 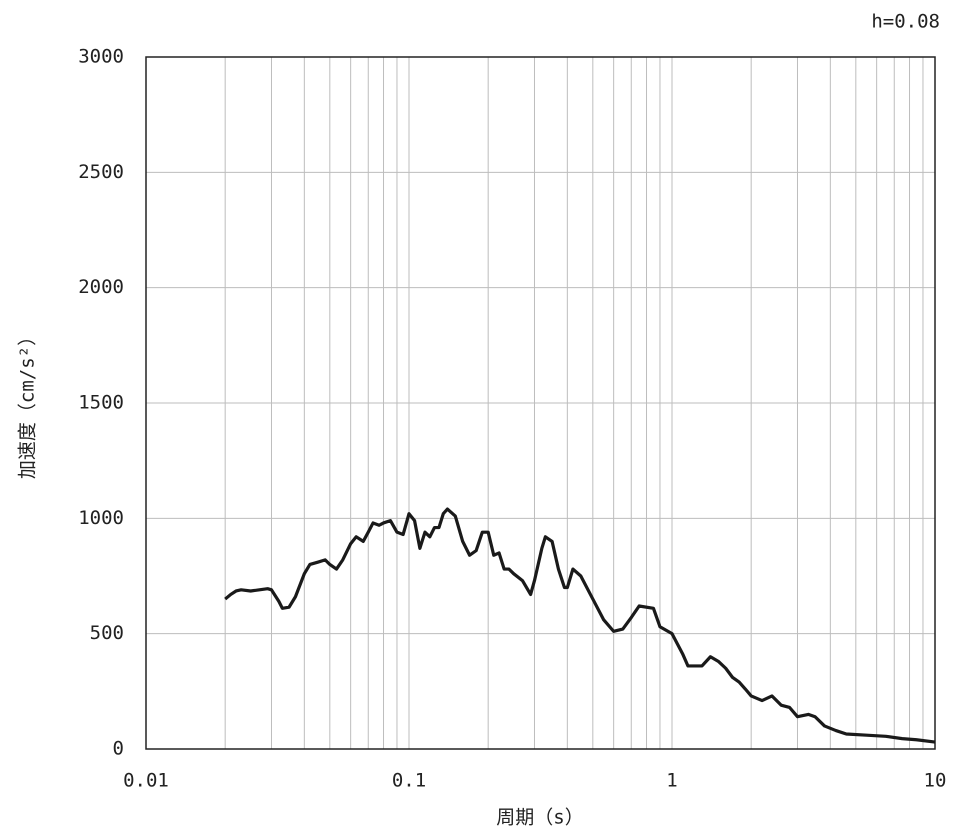 What do you see at coordinates (539, 818) in the screenshot?
I see `x-axis-label: 周期（s）` at bounding box center [539, 818].